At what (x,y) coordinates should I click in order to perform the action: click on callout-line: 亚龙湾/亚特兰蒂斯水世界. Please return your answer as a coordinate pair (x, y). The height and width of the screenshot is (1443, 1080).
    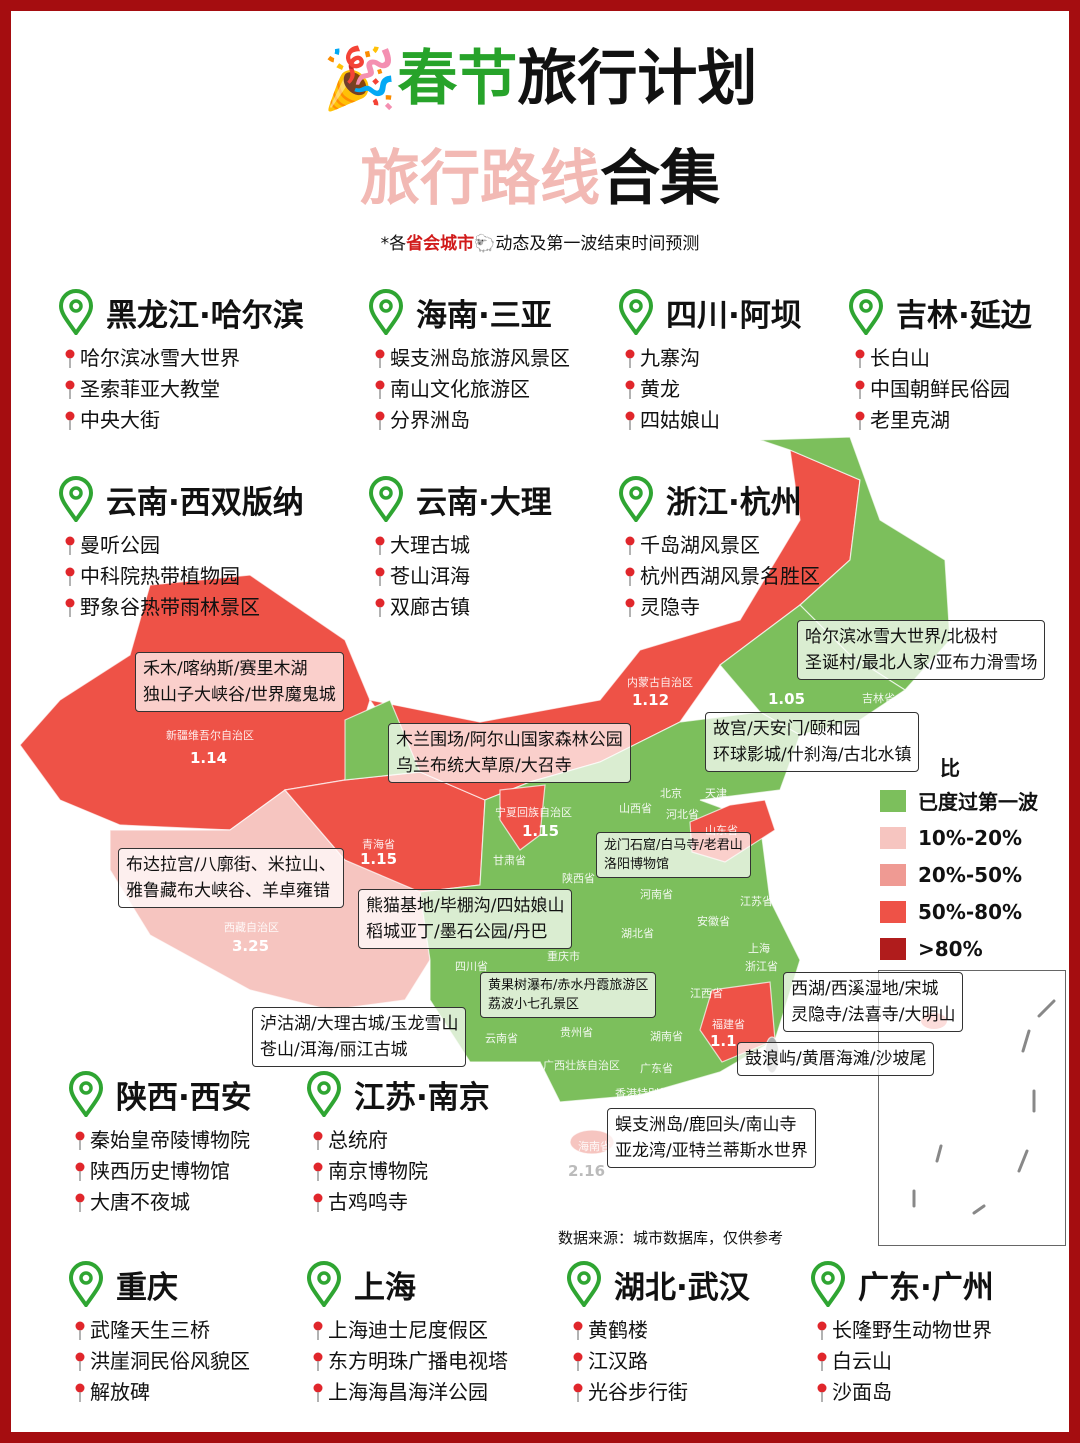
    Looking at the image, I should click on (711, 1151).